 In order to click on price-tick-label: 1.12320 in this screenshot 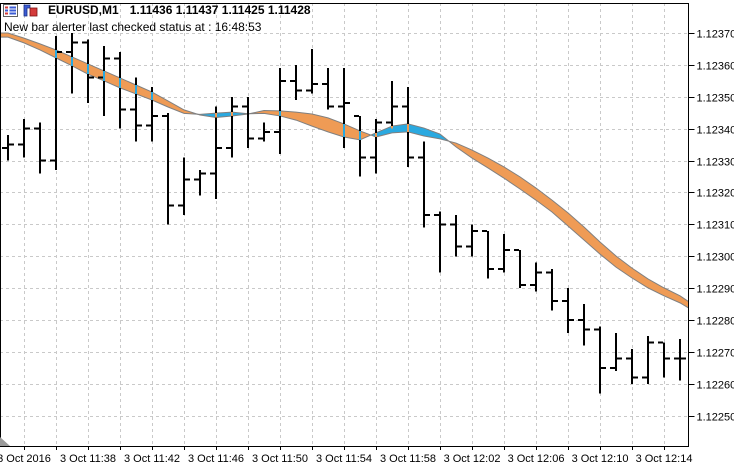, I will do `click(715, 194)`.